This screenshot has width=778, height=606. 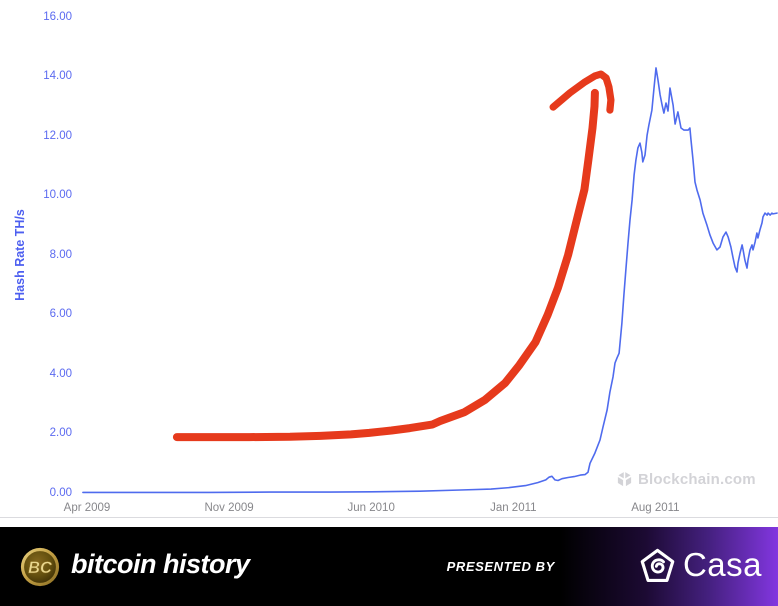 I want to click on brand-lockup: BC bitcoin history, so click(x=135, y=567).